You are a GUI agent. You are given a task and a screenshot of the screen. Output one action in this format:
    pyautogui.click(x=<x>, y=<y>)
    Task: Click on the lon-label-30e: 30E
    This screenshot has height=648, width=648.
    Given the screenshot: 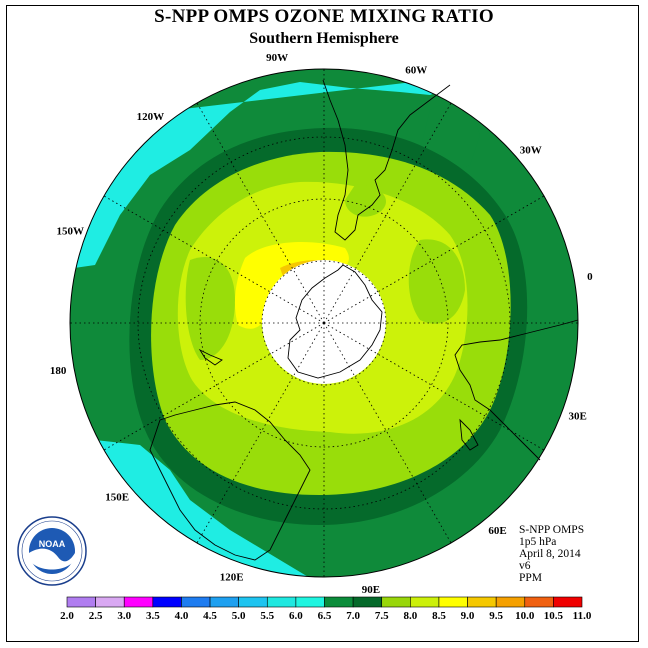 What is the action you would take?
    pyautogui.click(x=578, y=416)
    